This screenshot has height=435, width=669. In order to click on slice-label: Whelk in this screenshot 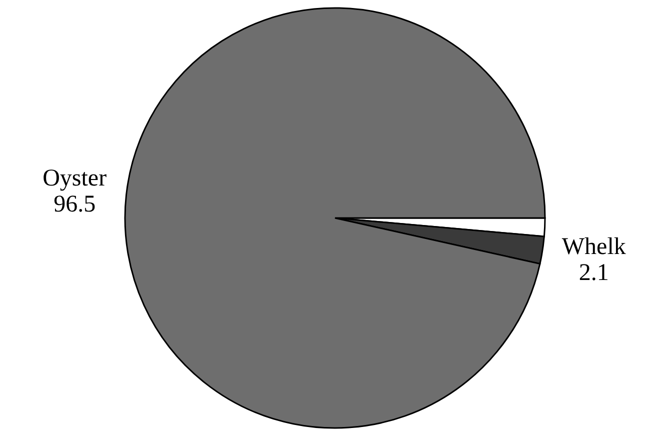, I will do `click(594, 247)`.